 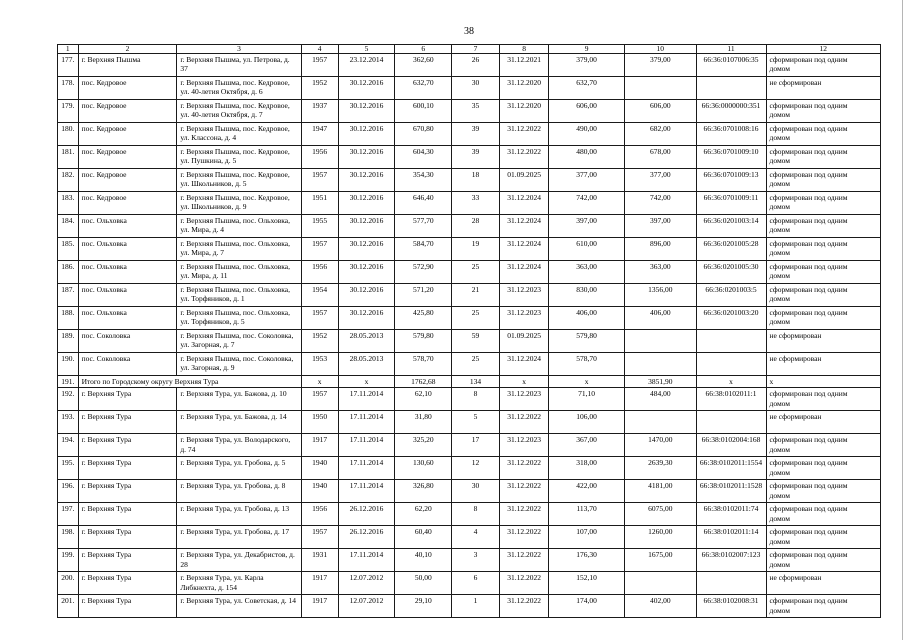 I want to click on table-cell: 180., so click(x=68, y=134).